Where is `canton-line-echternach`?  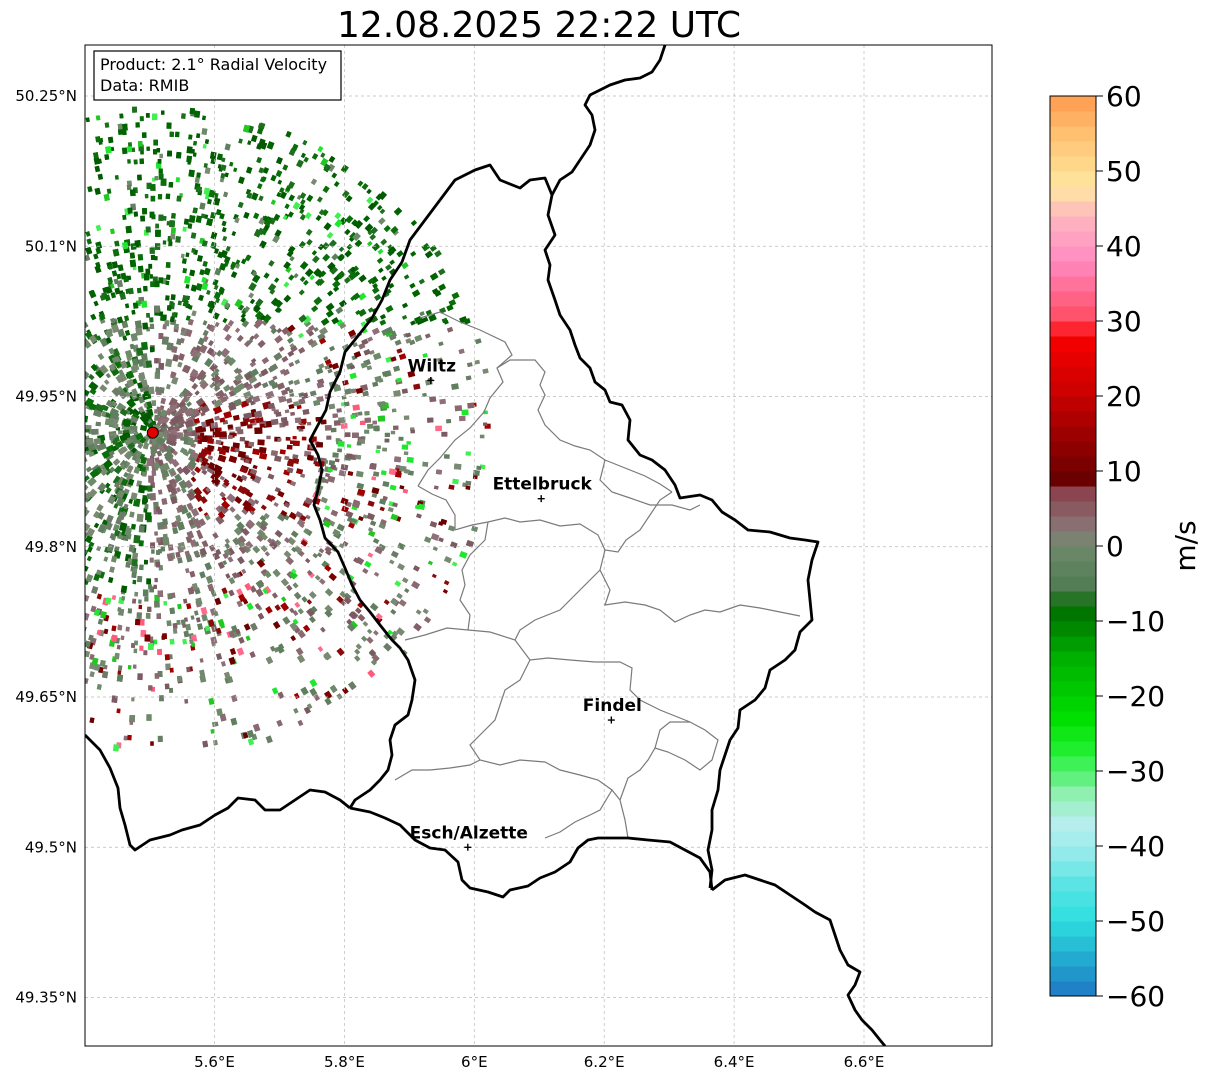
canton-line-echternach is located at coordinates (700, 586).